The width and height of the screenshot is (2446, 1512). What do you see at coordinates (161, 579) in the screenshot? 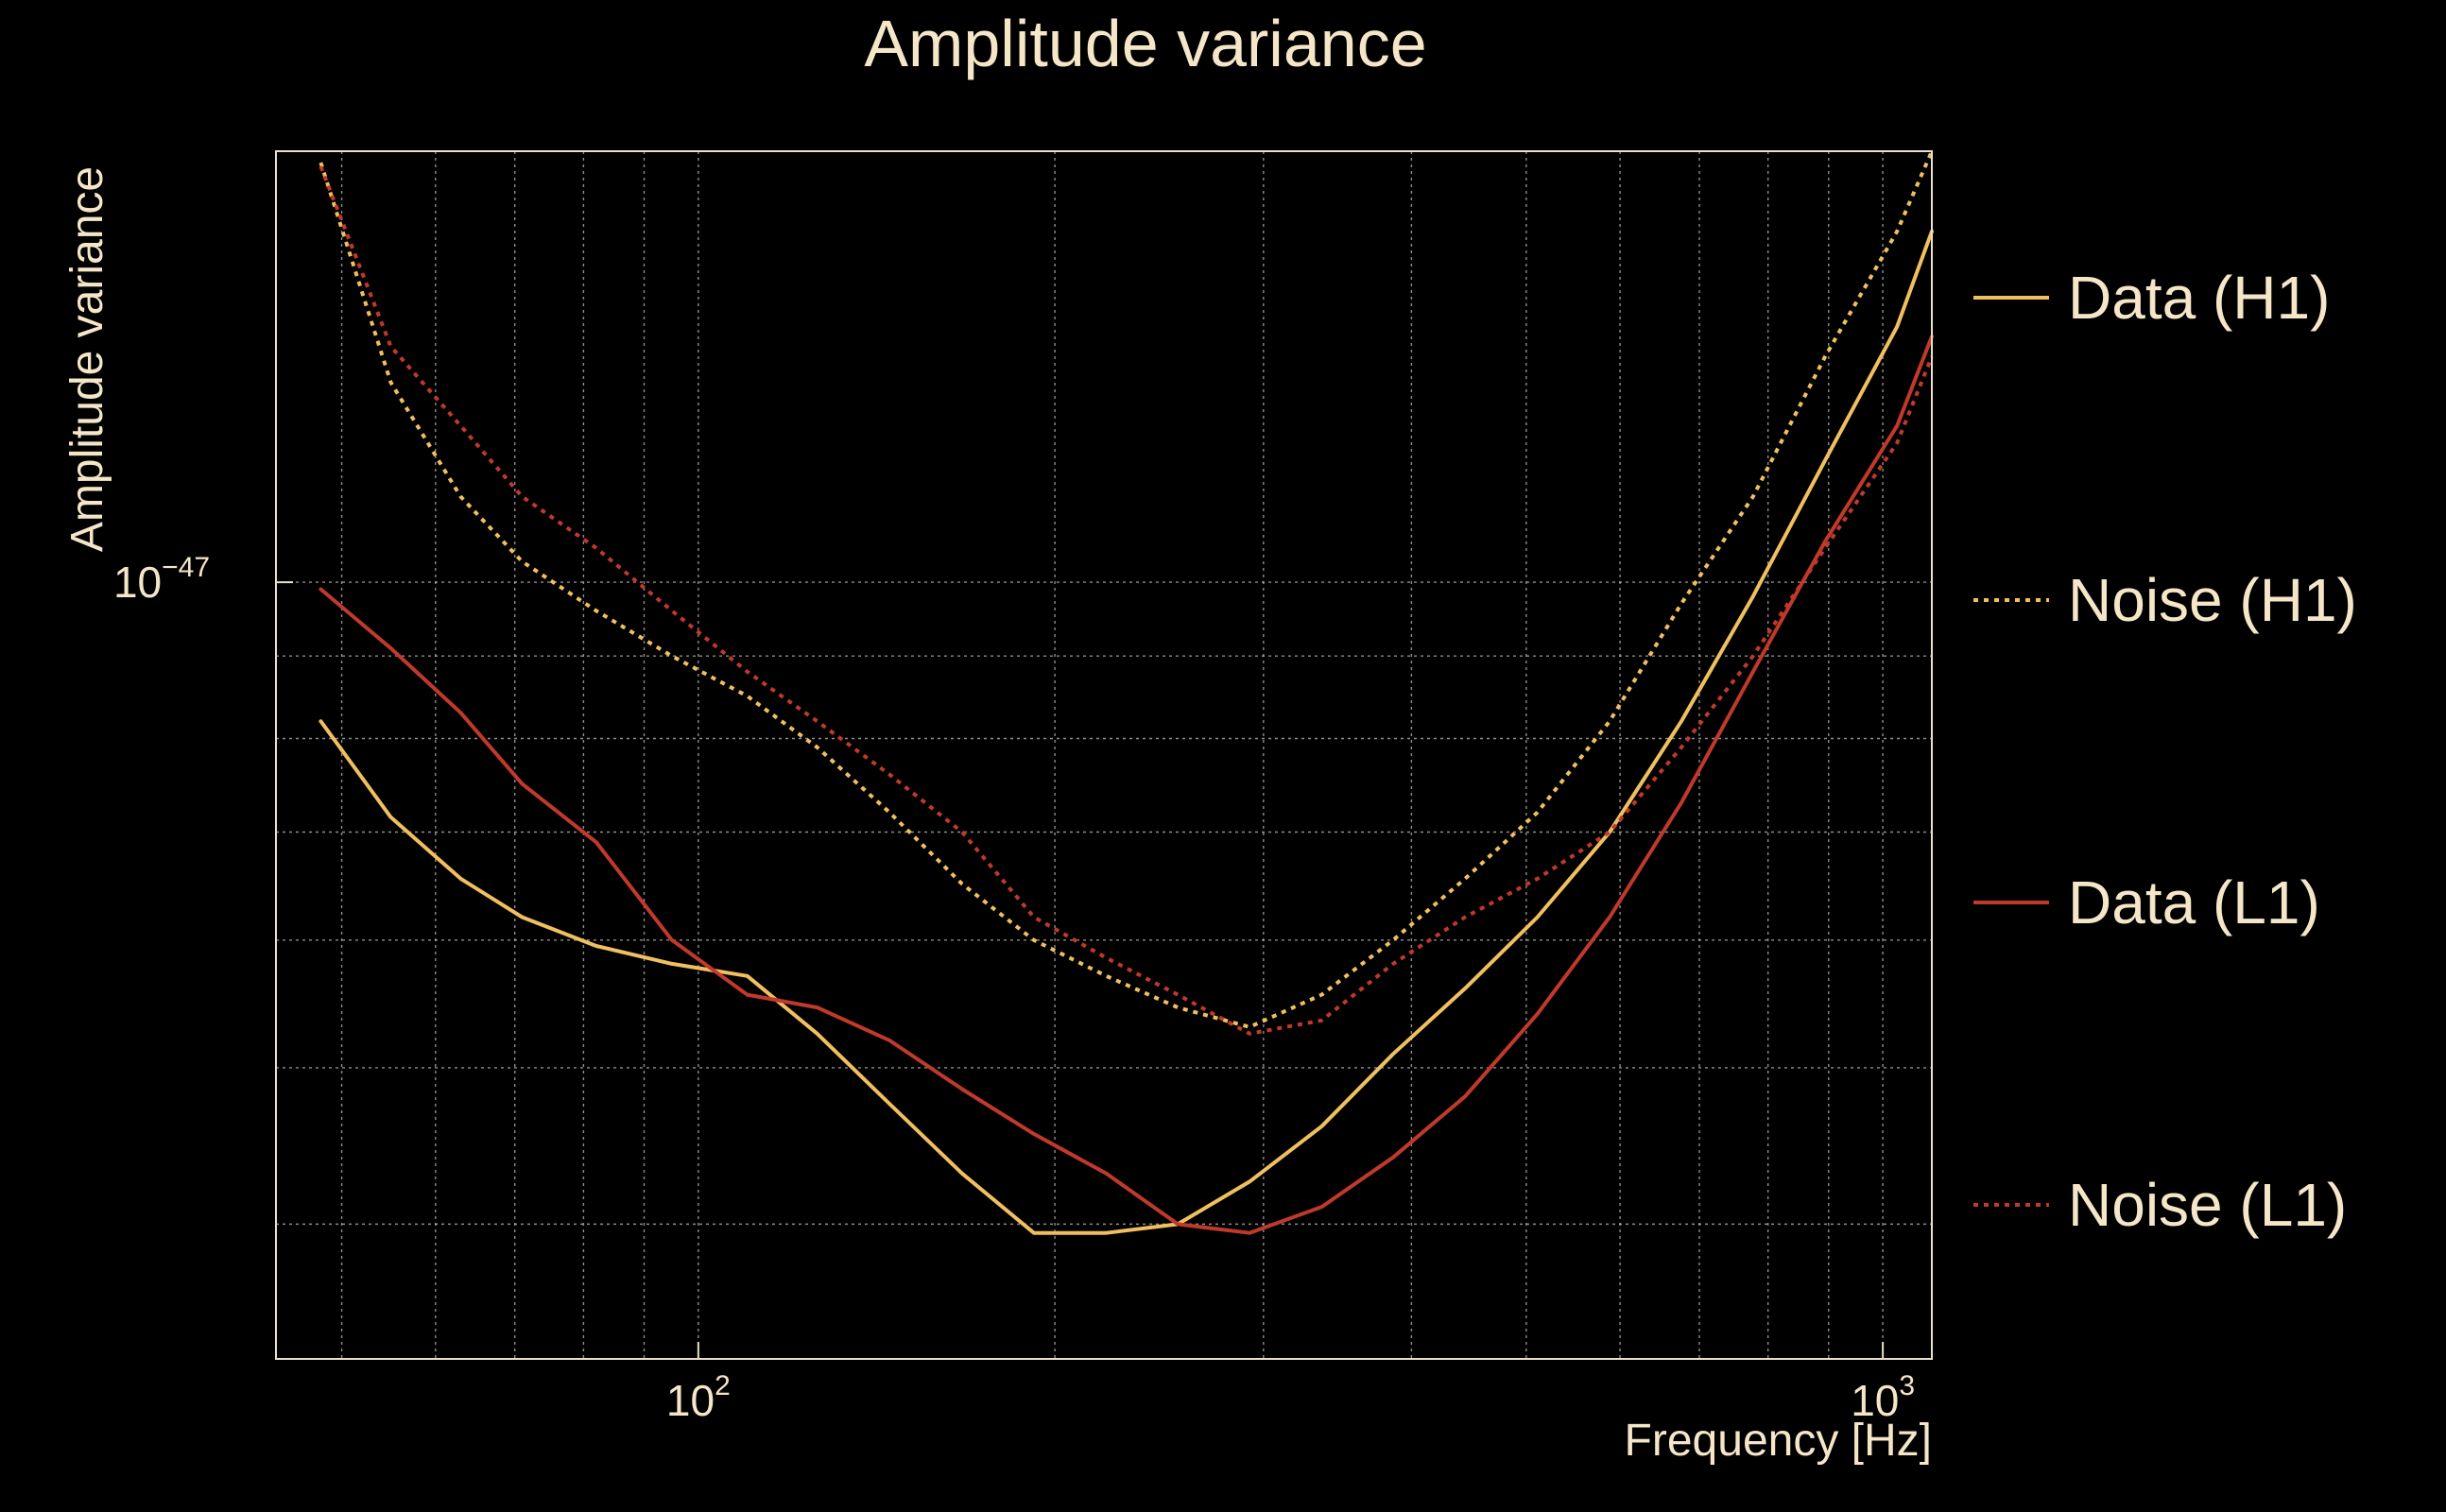
I see `y-tick-label: 10−47` at bounding box center [161, 579].